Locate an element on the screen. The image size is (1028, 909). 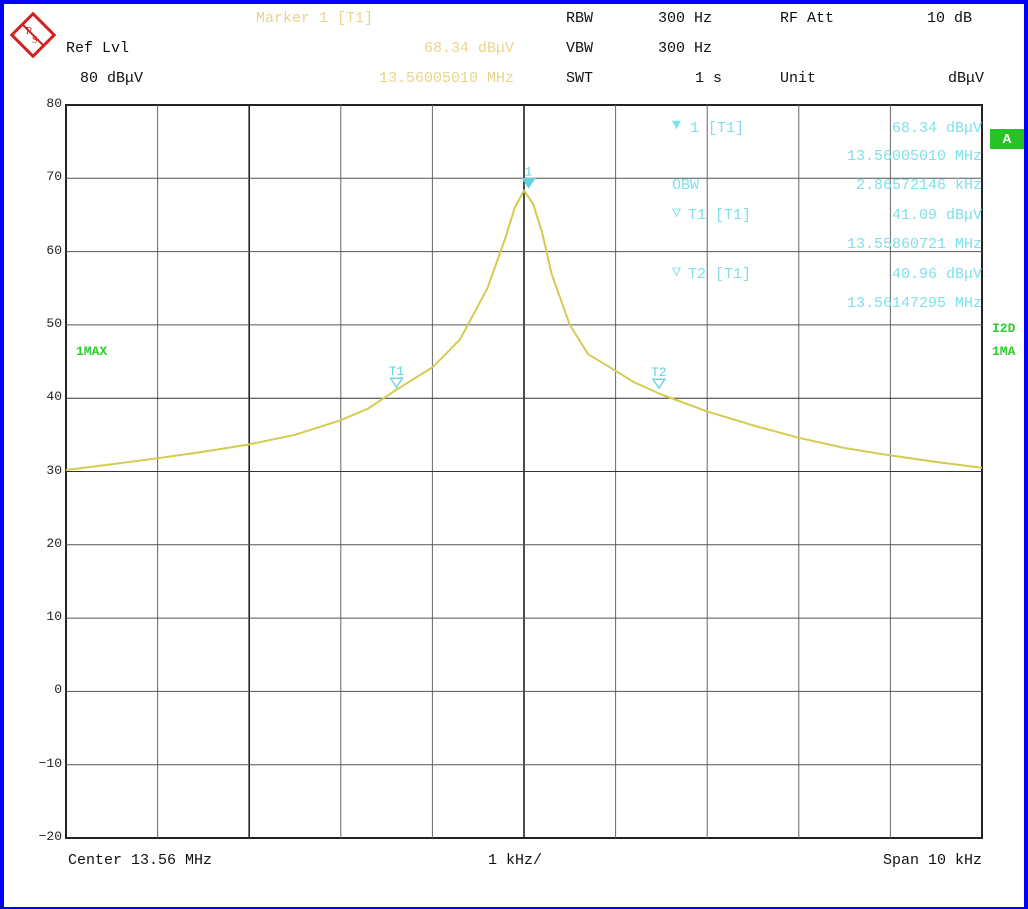
obw-label: OBW is located at coordinates (686, 185).